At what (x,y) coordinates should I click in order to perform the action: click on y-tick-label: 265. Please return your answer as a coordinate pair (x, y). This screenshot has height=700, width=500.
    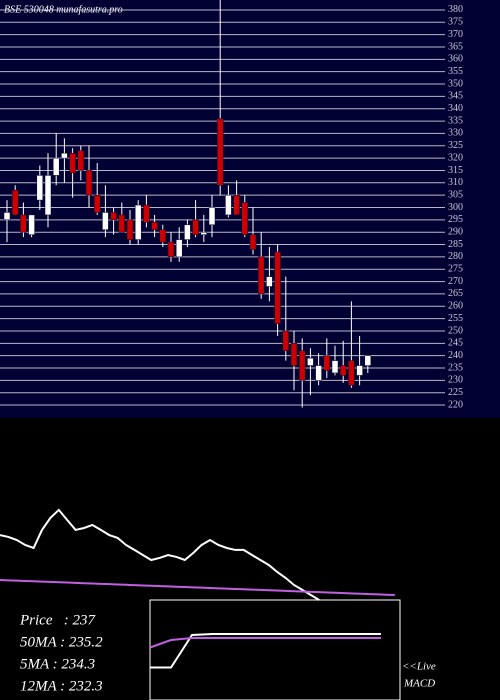
    Looking at the image, I should click on (455, 293).